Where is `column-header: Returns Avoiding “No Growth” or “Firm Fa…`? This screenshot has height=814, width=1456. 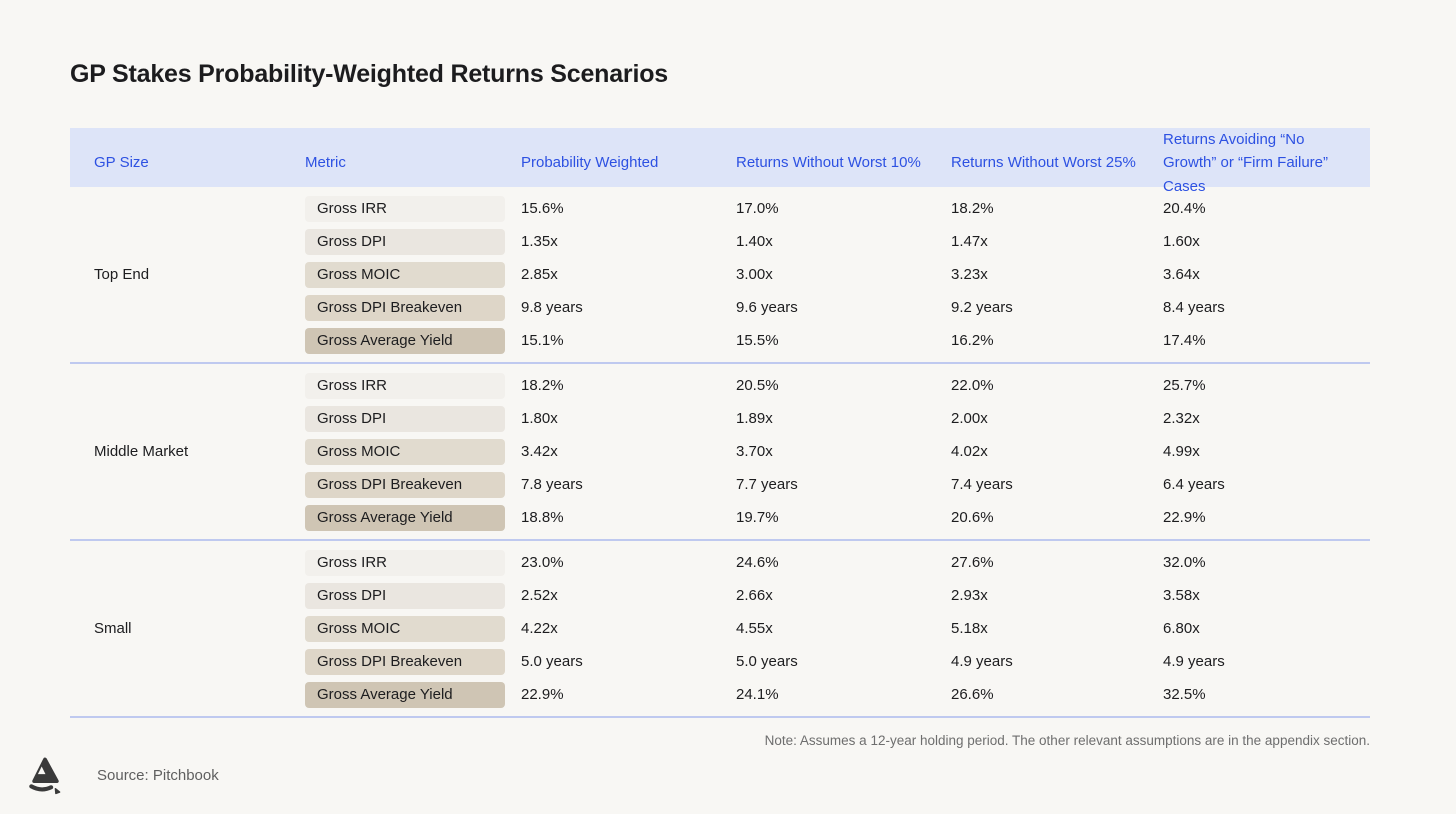
column-header: Returns Avoiding “No Growth” or “Firm Fa… is located at coordinates (1246, 163).